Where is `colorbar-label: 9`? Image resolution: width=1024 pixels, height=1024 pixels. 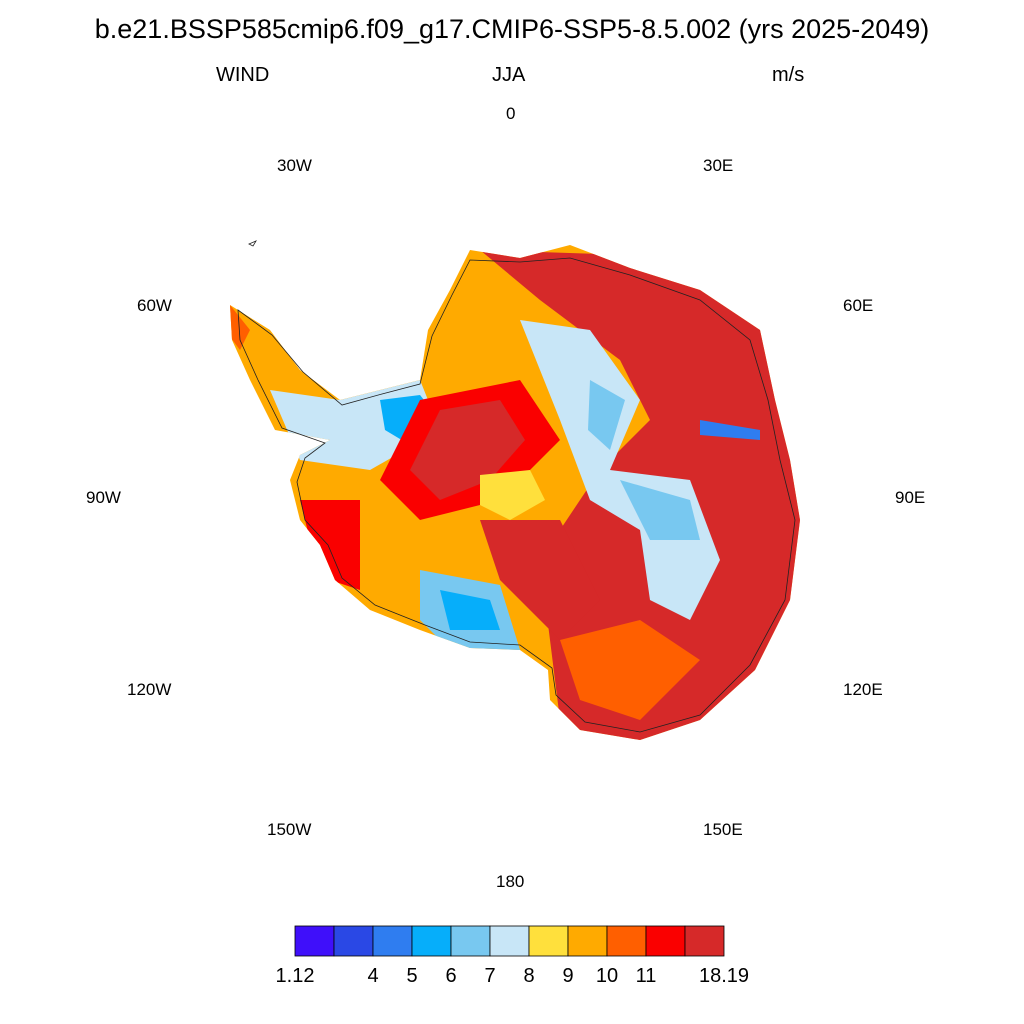 colorbar-label: 9 is located at coordinates (567, 976).